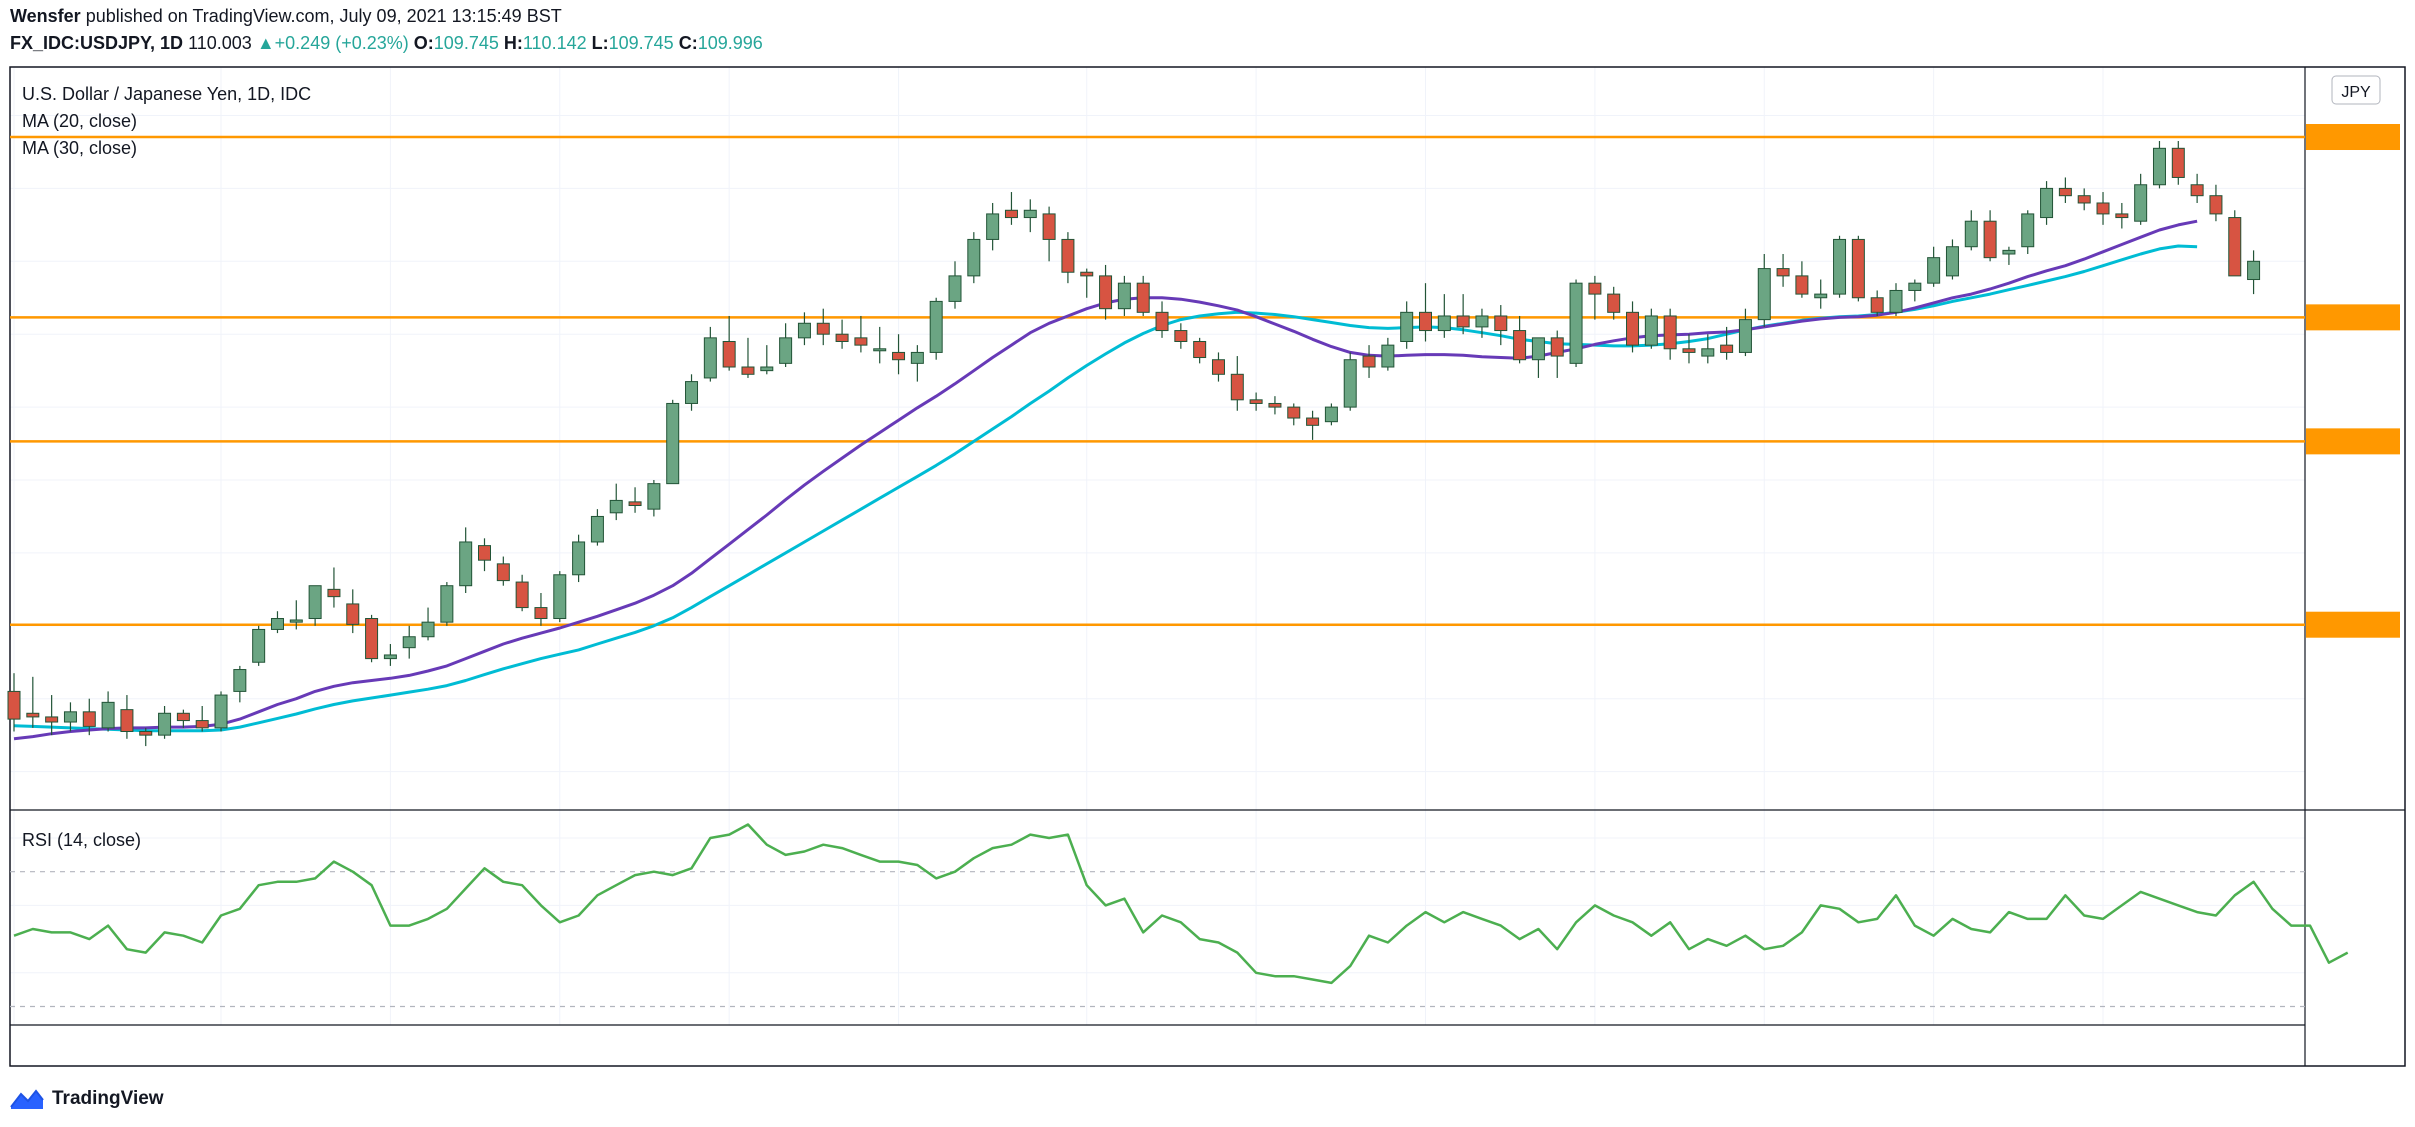 Image resolution: width=2415 pixels, height=1127 pixels. Describe the element at coordinates (2353, 441) in the screenshot. I see `level-label-box` at that location.